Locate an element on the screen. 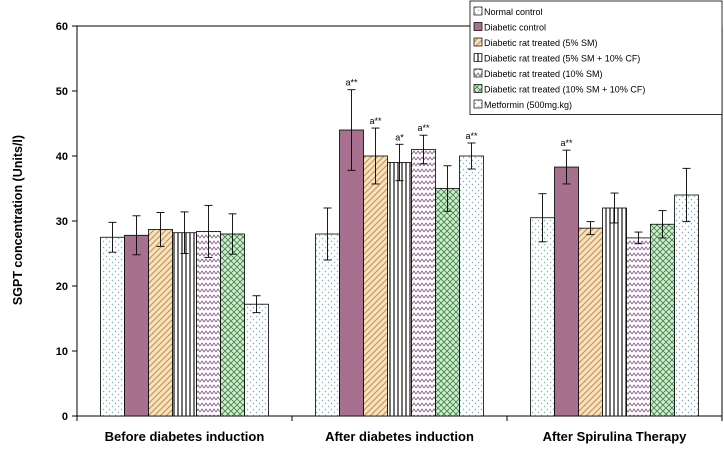 The image size is (724, 472). legend-entry: Diabetic rat treated (10% SM + 10% CF) is located at coordinates (564, 90).